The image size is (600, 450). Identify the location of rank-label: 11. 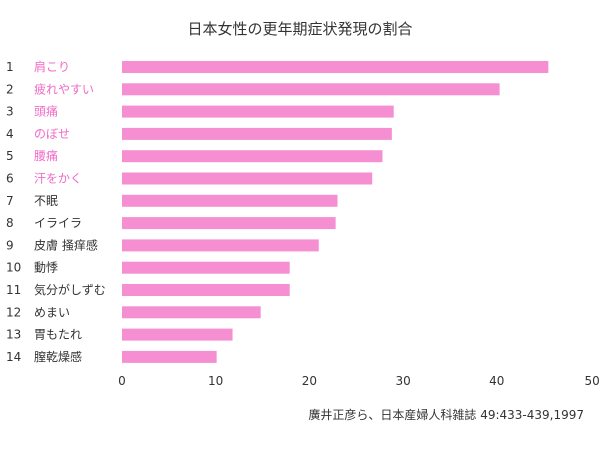
(13, 290).